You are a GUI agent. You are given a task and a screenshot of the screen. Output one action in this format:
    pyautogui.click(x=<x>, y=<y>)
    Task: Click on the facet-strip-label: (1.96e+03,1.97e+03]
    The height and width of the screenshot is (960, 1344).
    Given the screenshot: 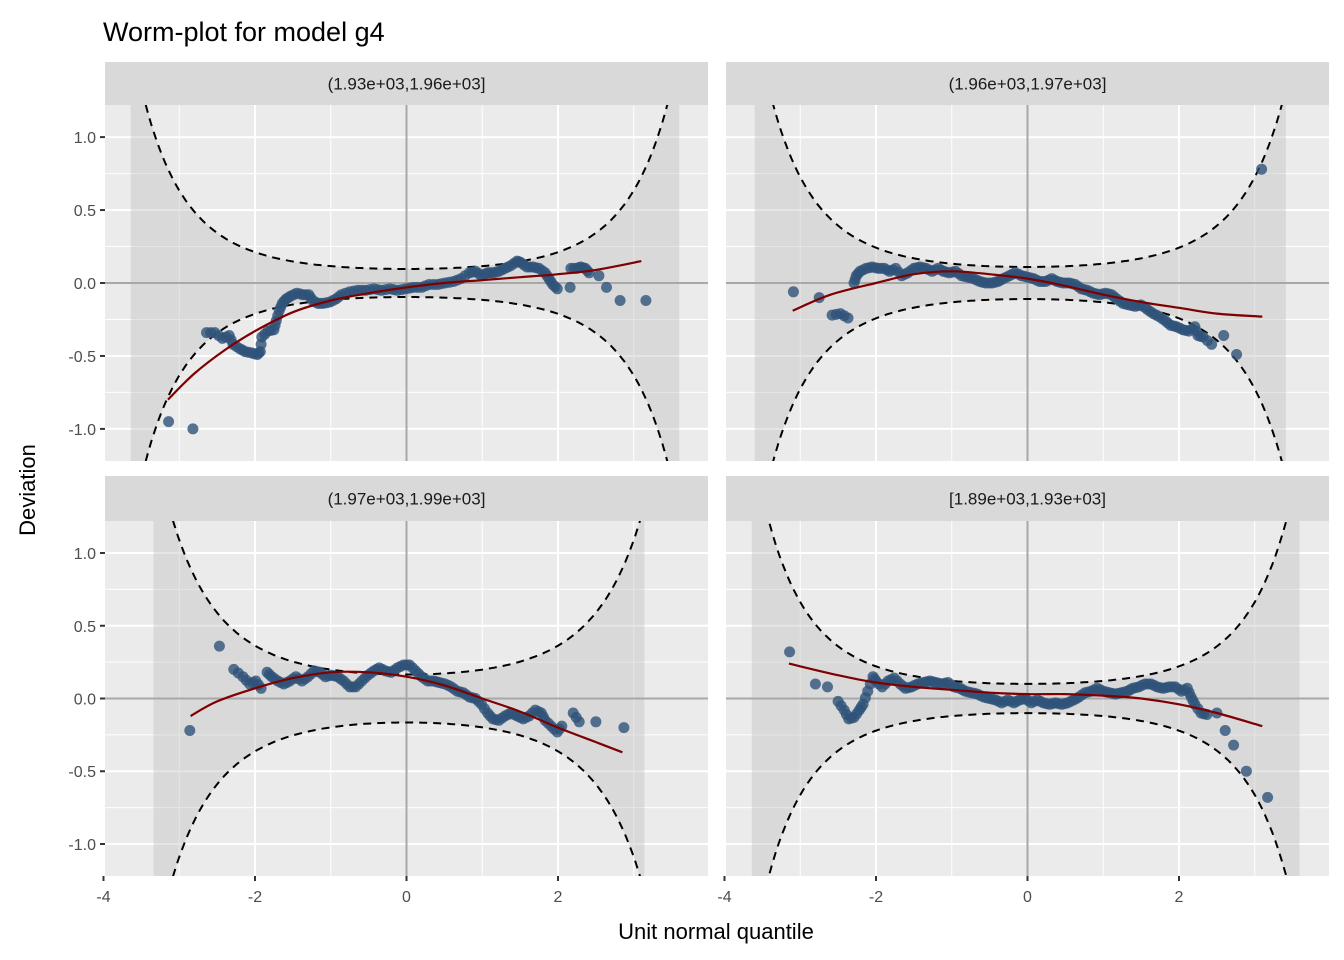 What is the action you would take?
    pyautogui.click(x=1028, y=84)
    